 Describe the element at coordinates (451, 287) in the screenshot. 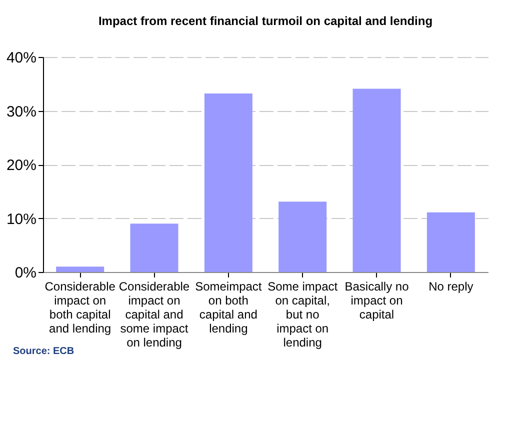

I see `x-tick-label: No reply` at that location.